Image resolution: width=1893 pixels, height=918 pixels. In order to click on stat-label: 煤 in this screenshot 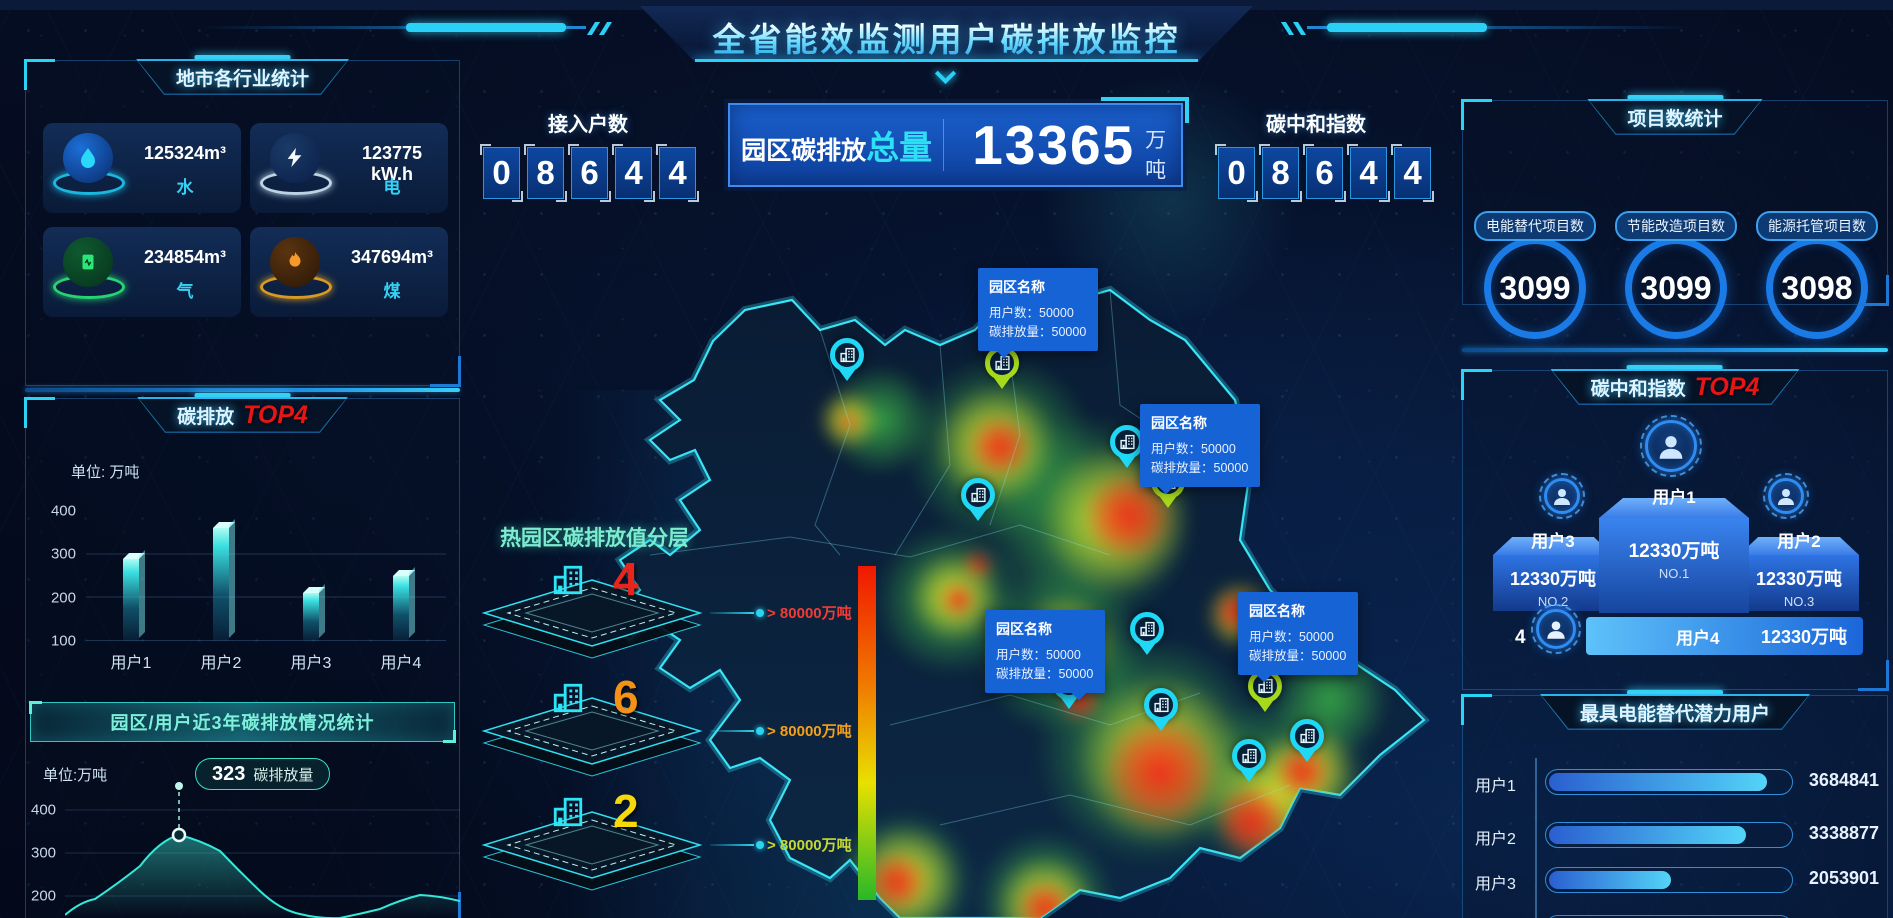, I will do `click(392, 291)`.